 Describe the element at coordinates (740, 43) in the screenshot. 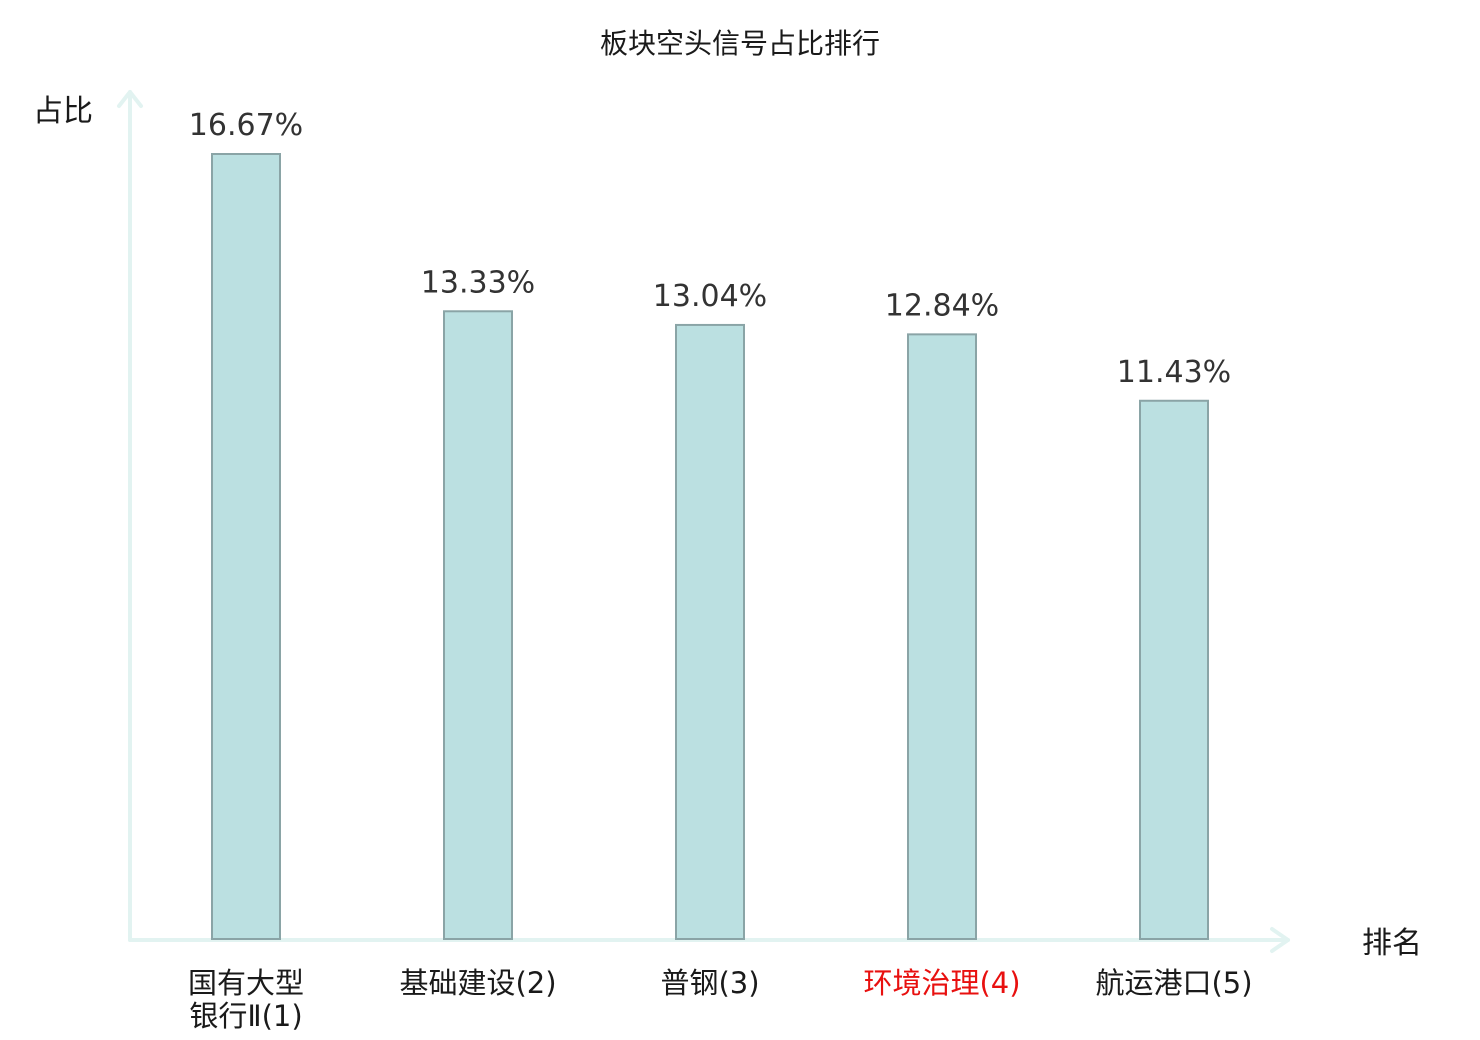

I see `chart-title: 板块空头信号占比排行` at that location.